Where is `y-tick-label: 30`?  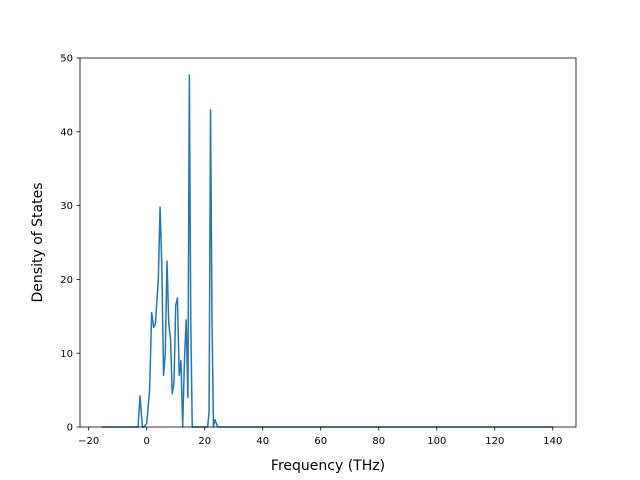 y-tick-label: 30 is located at coordinates (66, 206).